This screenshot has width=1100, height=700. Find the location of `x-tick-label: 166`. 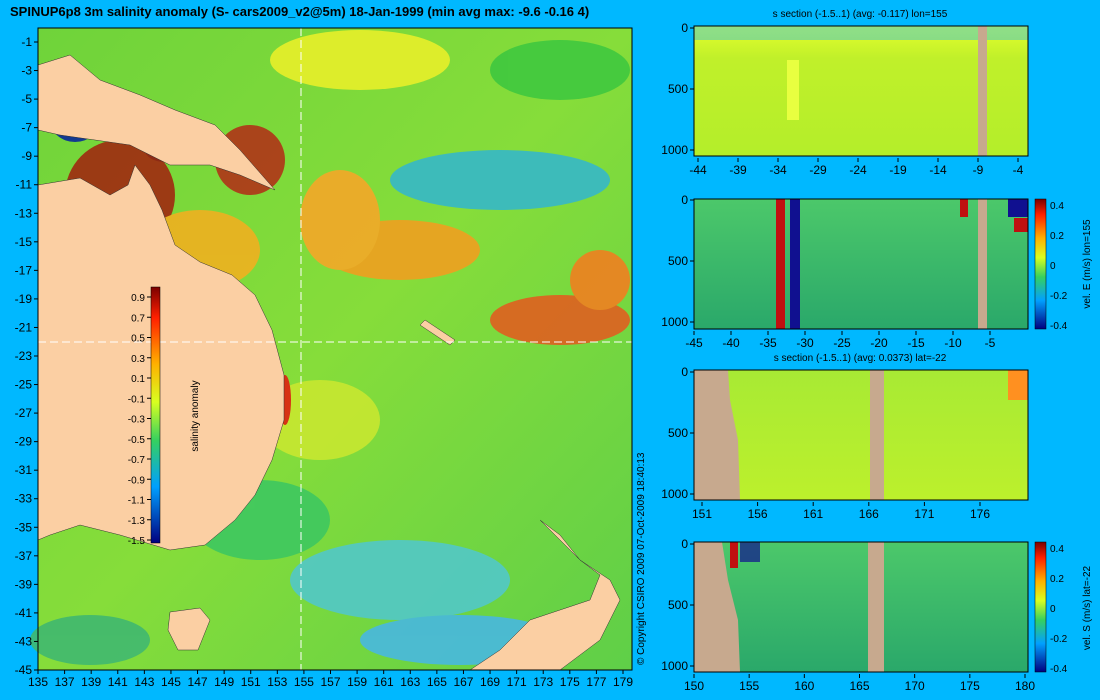

x-tick-label: 166 is located at coordinates (869, 514).